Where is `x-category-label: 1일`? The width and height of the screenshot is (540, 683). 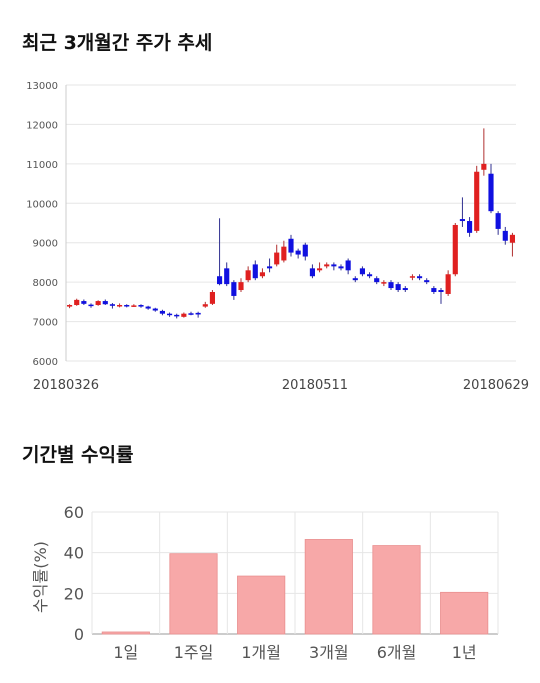
x-category-label: 1일 is located at coordinates (125, 652).